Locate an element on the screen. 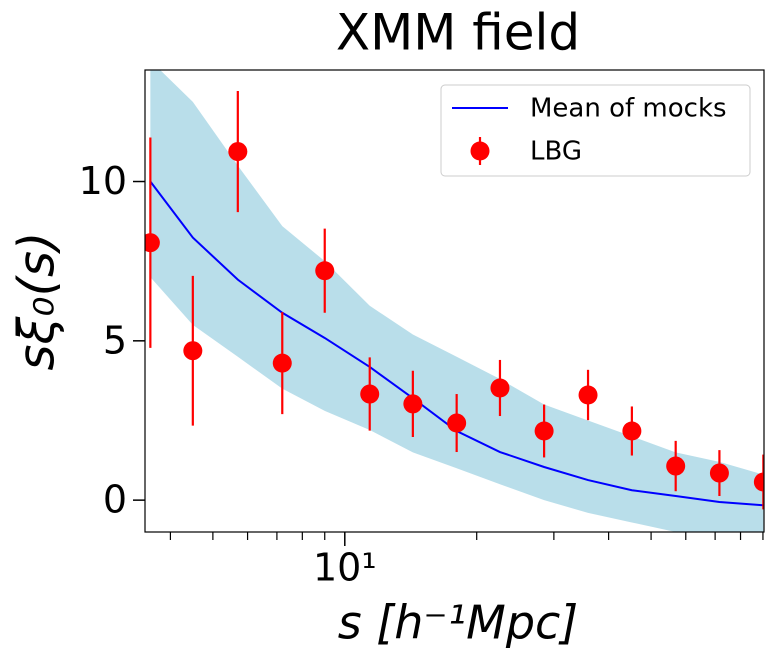  x-tick-label: 10¹ is located at coordinates (345, 568).